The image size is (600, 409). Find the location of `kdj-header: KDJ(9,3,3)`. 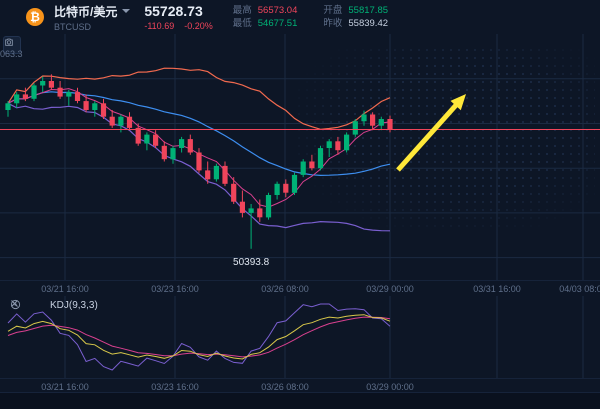

kdj-header: KDJ(9,3,3) is located at coordinates (54, 305).